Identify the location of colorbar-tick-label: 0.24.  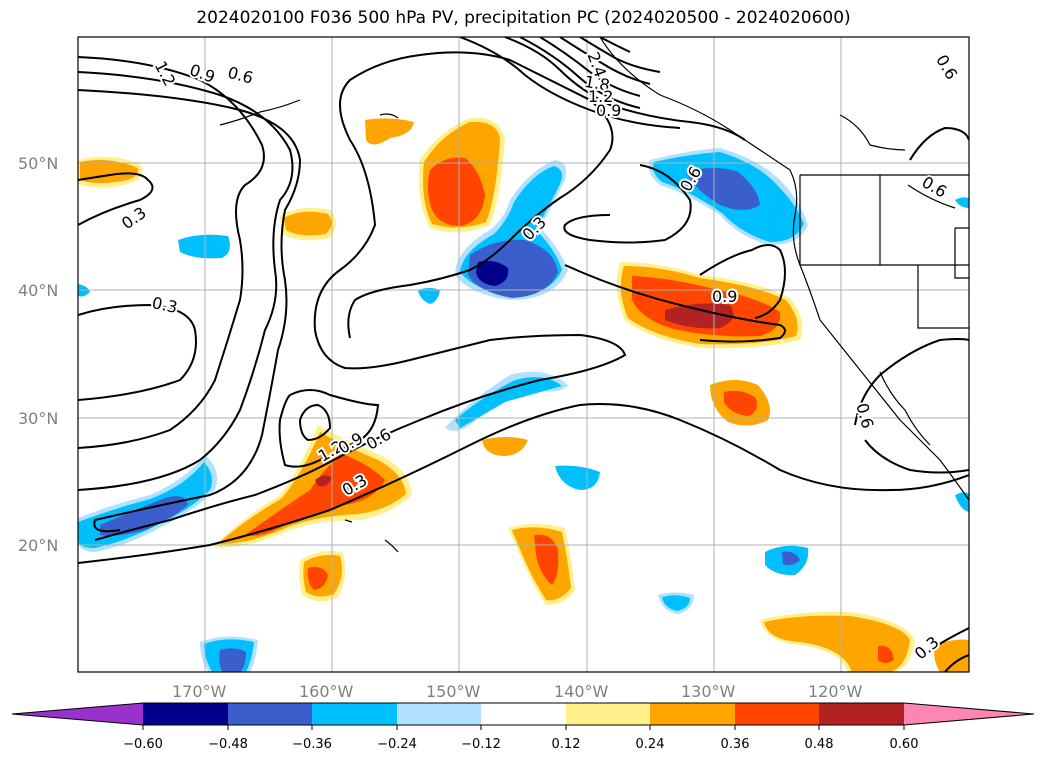
(650, 744).